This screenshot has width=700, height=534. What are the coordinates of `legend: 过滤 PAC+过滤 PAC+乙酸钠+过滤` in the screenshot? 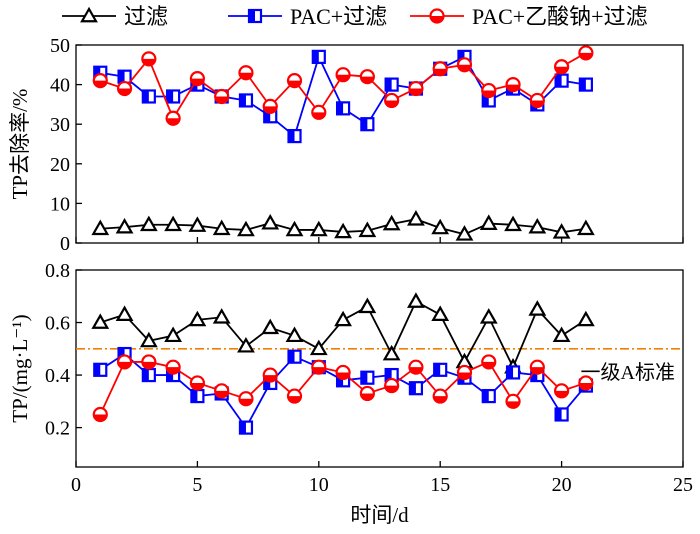 It's located at (355, 16).